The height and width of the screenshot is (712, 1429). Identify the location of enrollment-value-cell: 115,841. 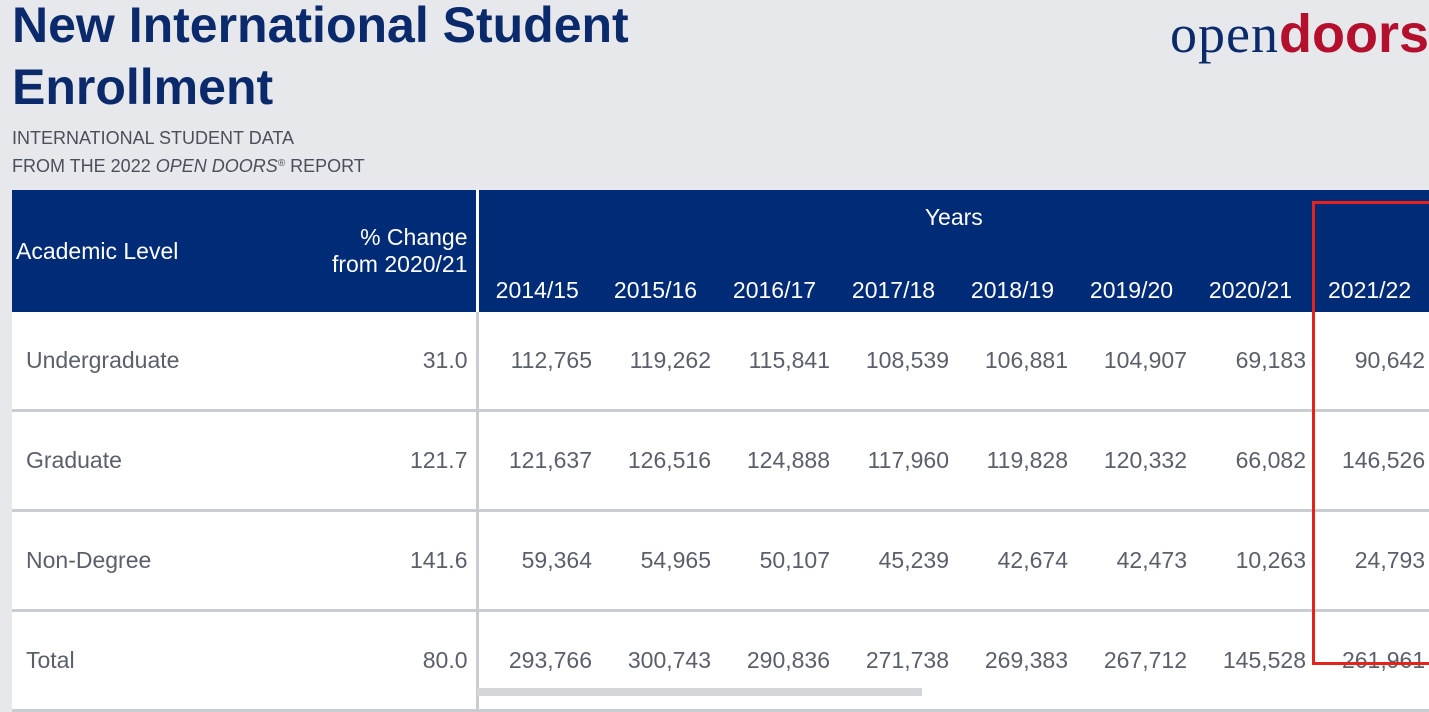
(774, 362).